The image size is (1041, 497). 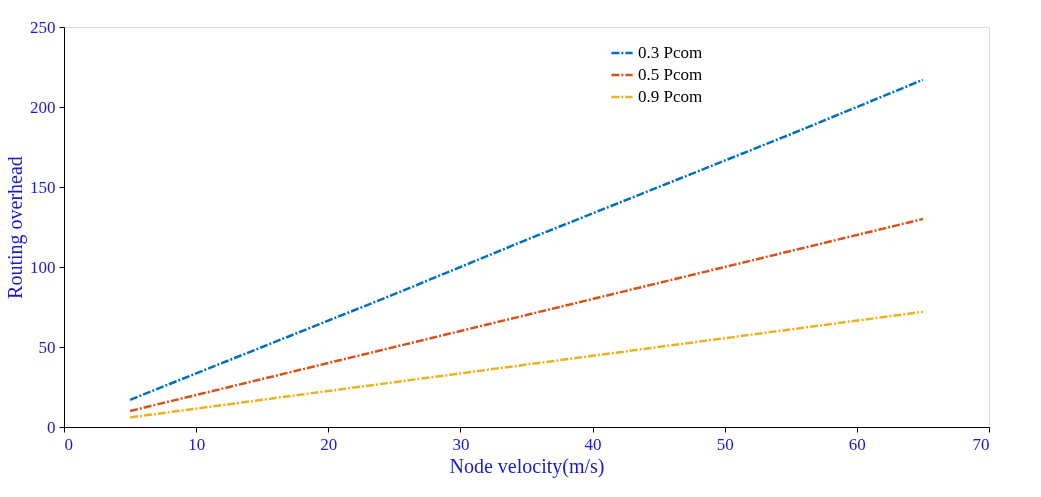 I want to click on x-tick-label: 30, so click(x=461, y=444).